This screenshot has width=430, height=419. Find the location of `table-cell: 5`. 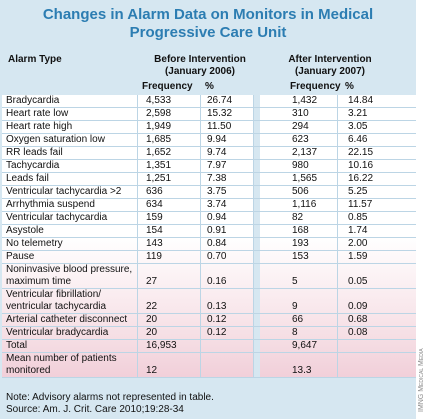

table-cell: 5 is located at coordinates (299, 276).